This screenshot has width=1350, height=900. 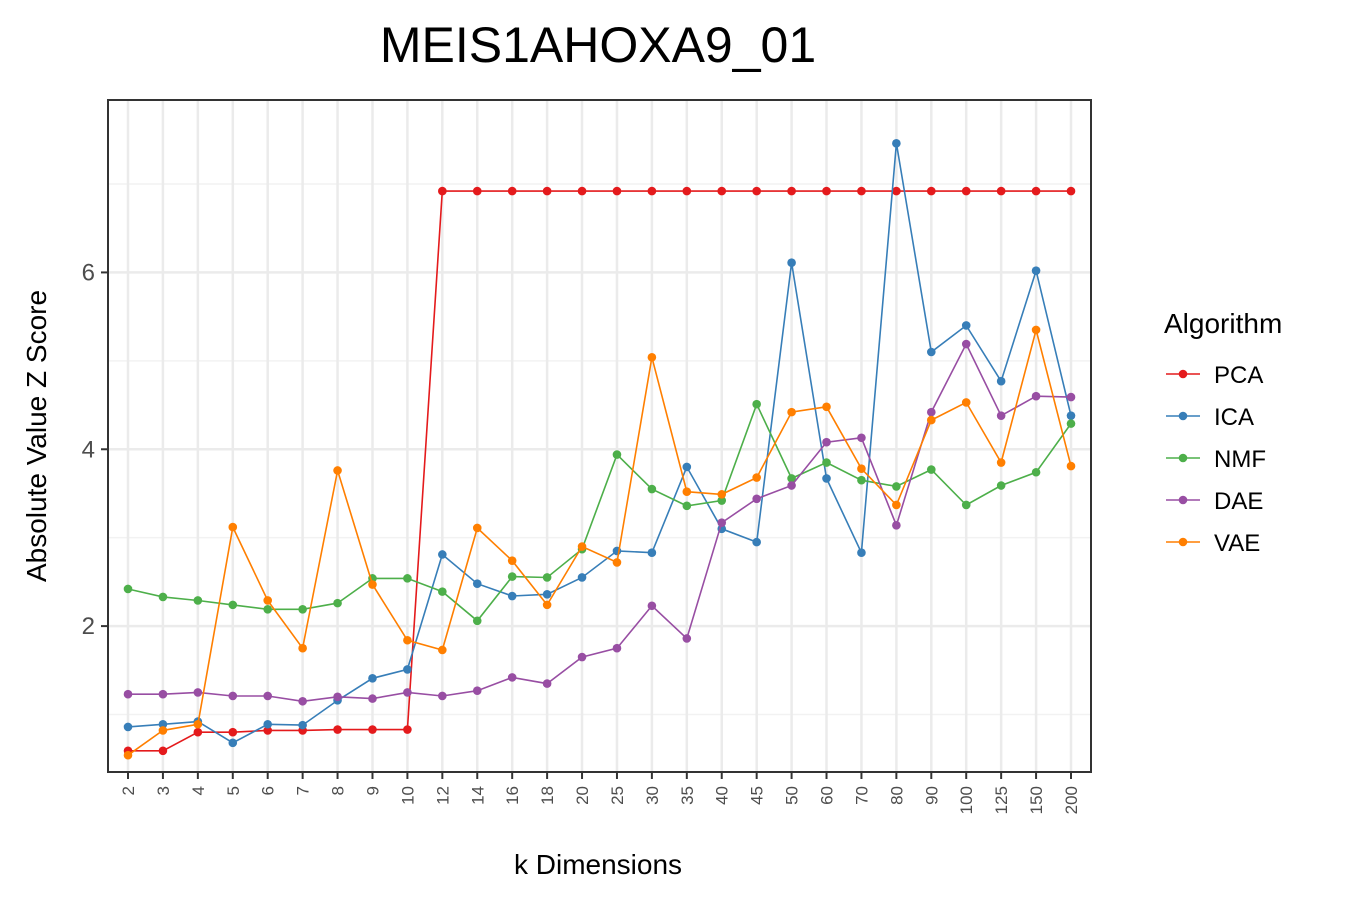 I want to click on legend-item-dae: DAE, so click(x=1214, y=501).